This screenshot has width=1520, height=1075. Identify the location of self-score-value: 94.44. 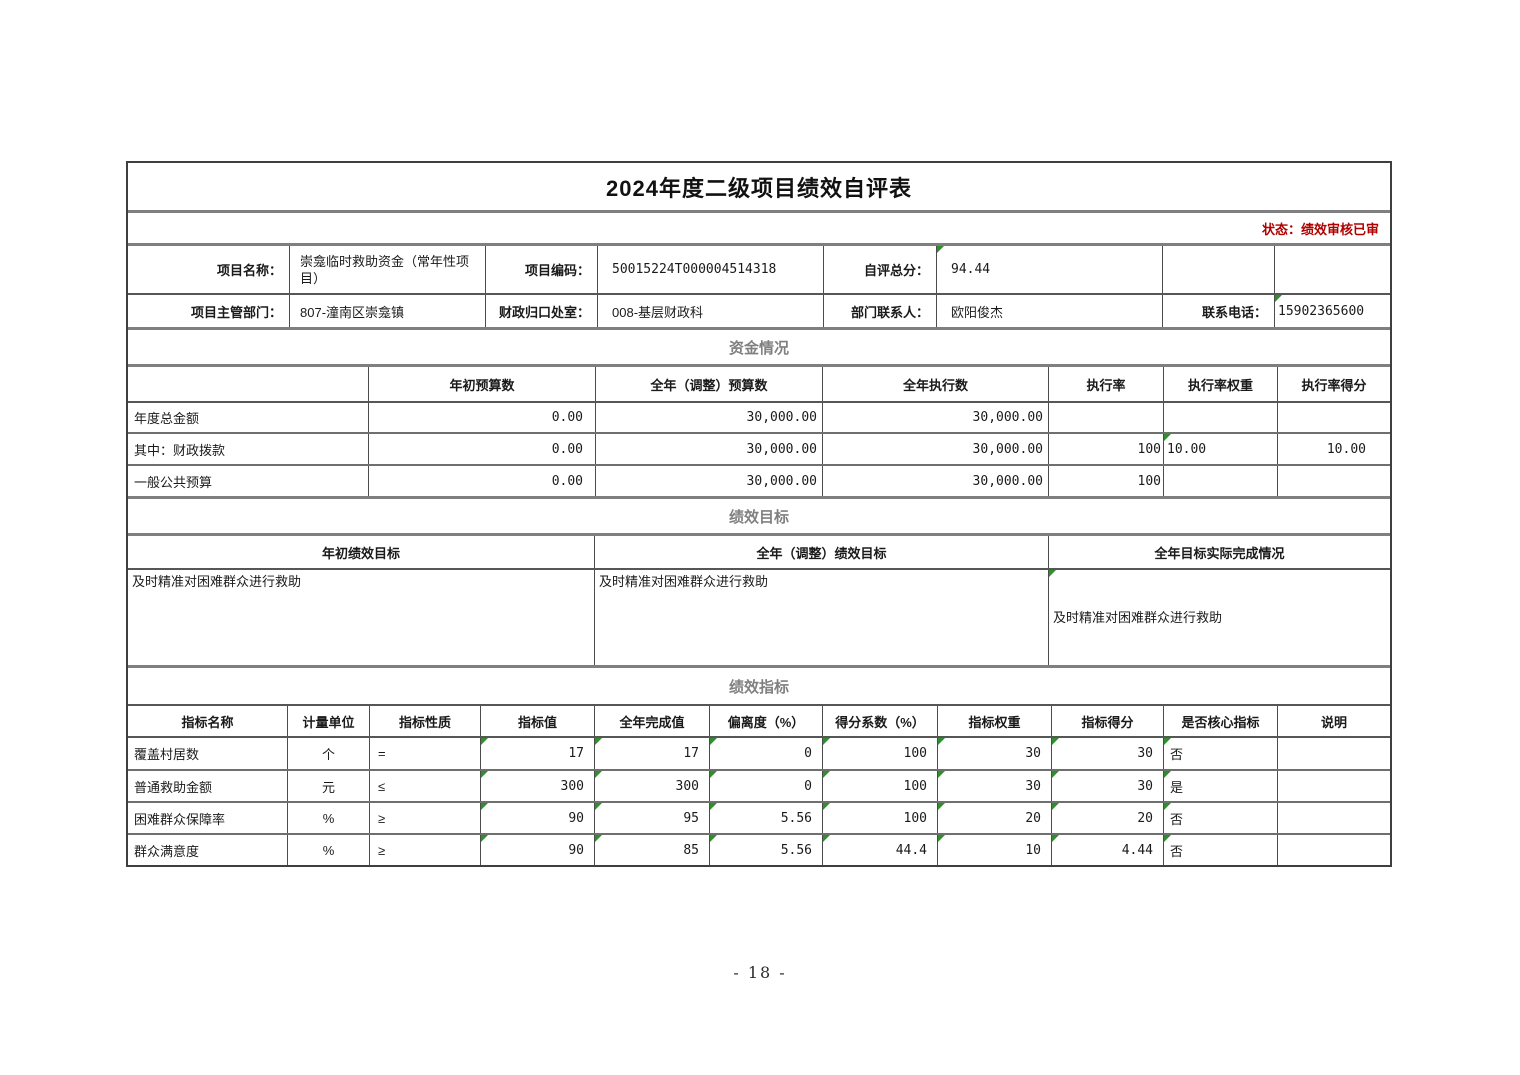
(1049, 269).